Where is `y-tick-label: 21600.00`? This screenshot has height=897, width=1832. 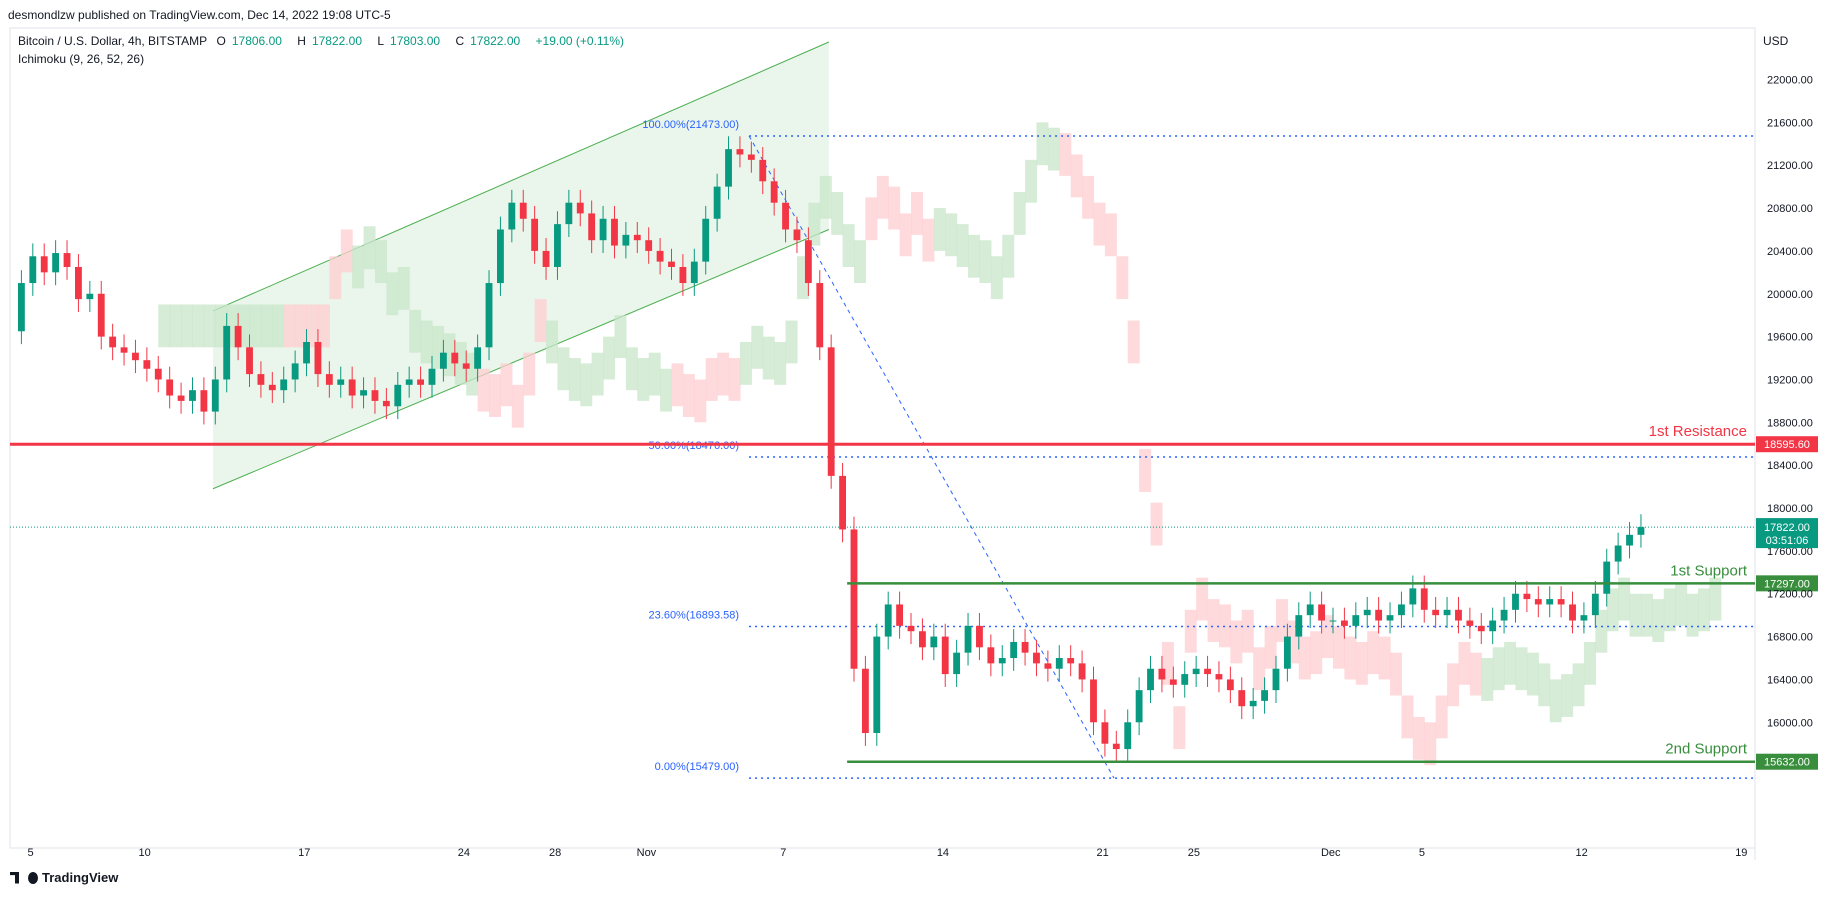 y-tick-label: 21600.00 is located at coordinates (1790, 123).